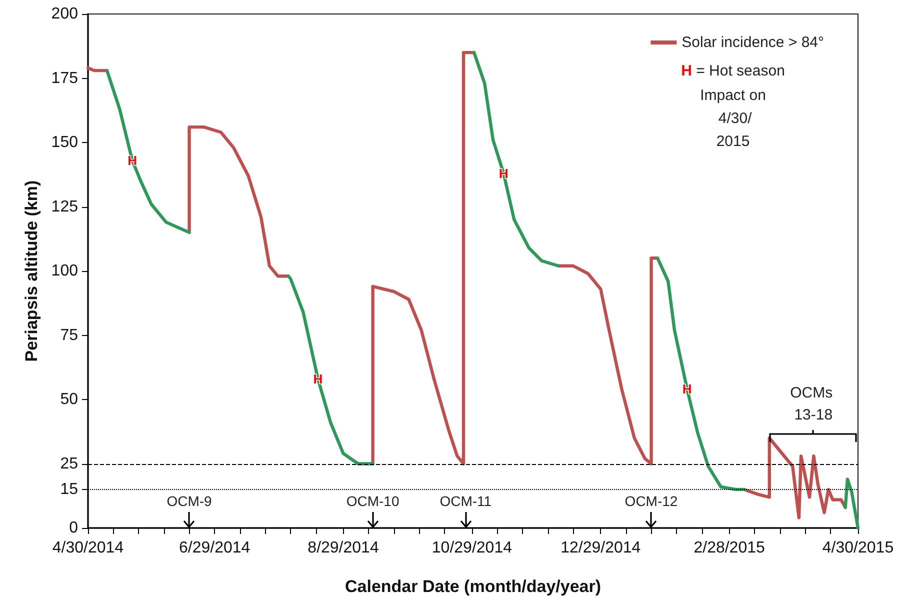 The image size is (907, 603). I want to click on x-tick-label: 4/30/2014, so click(88, 548).